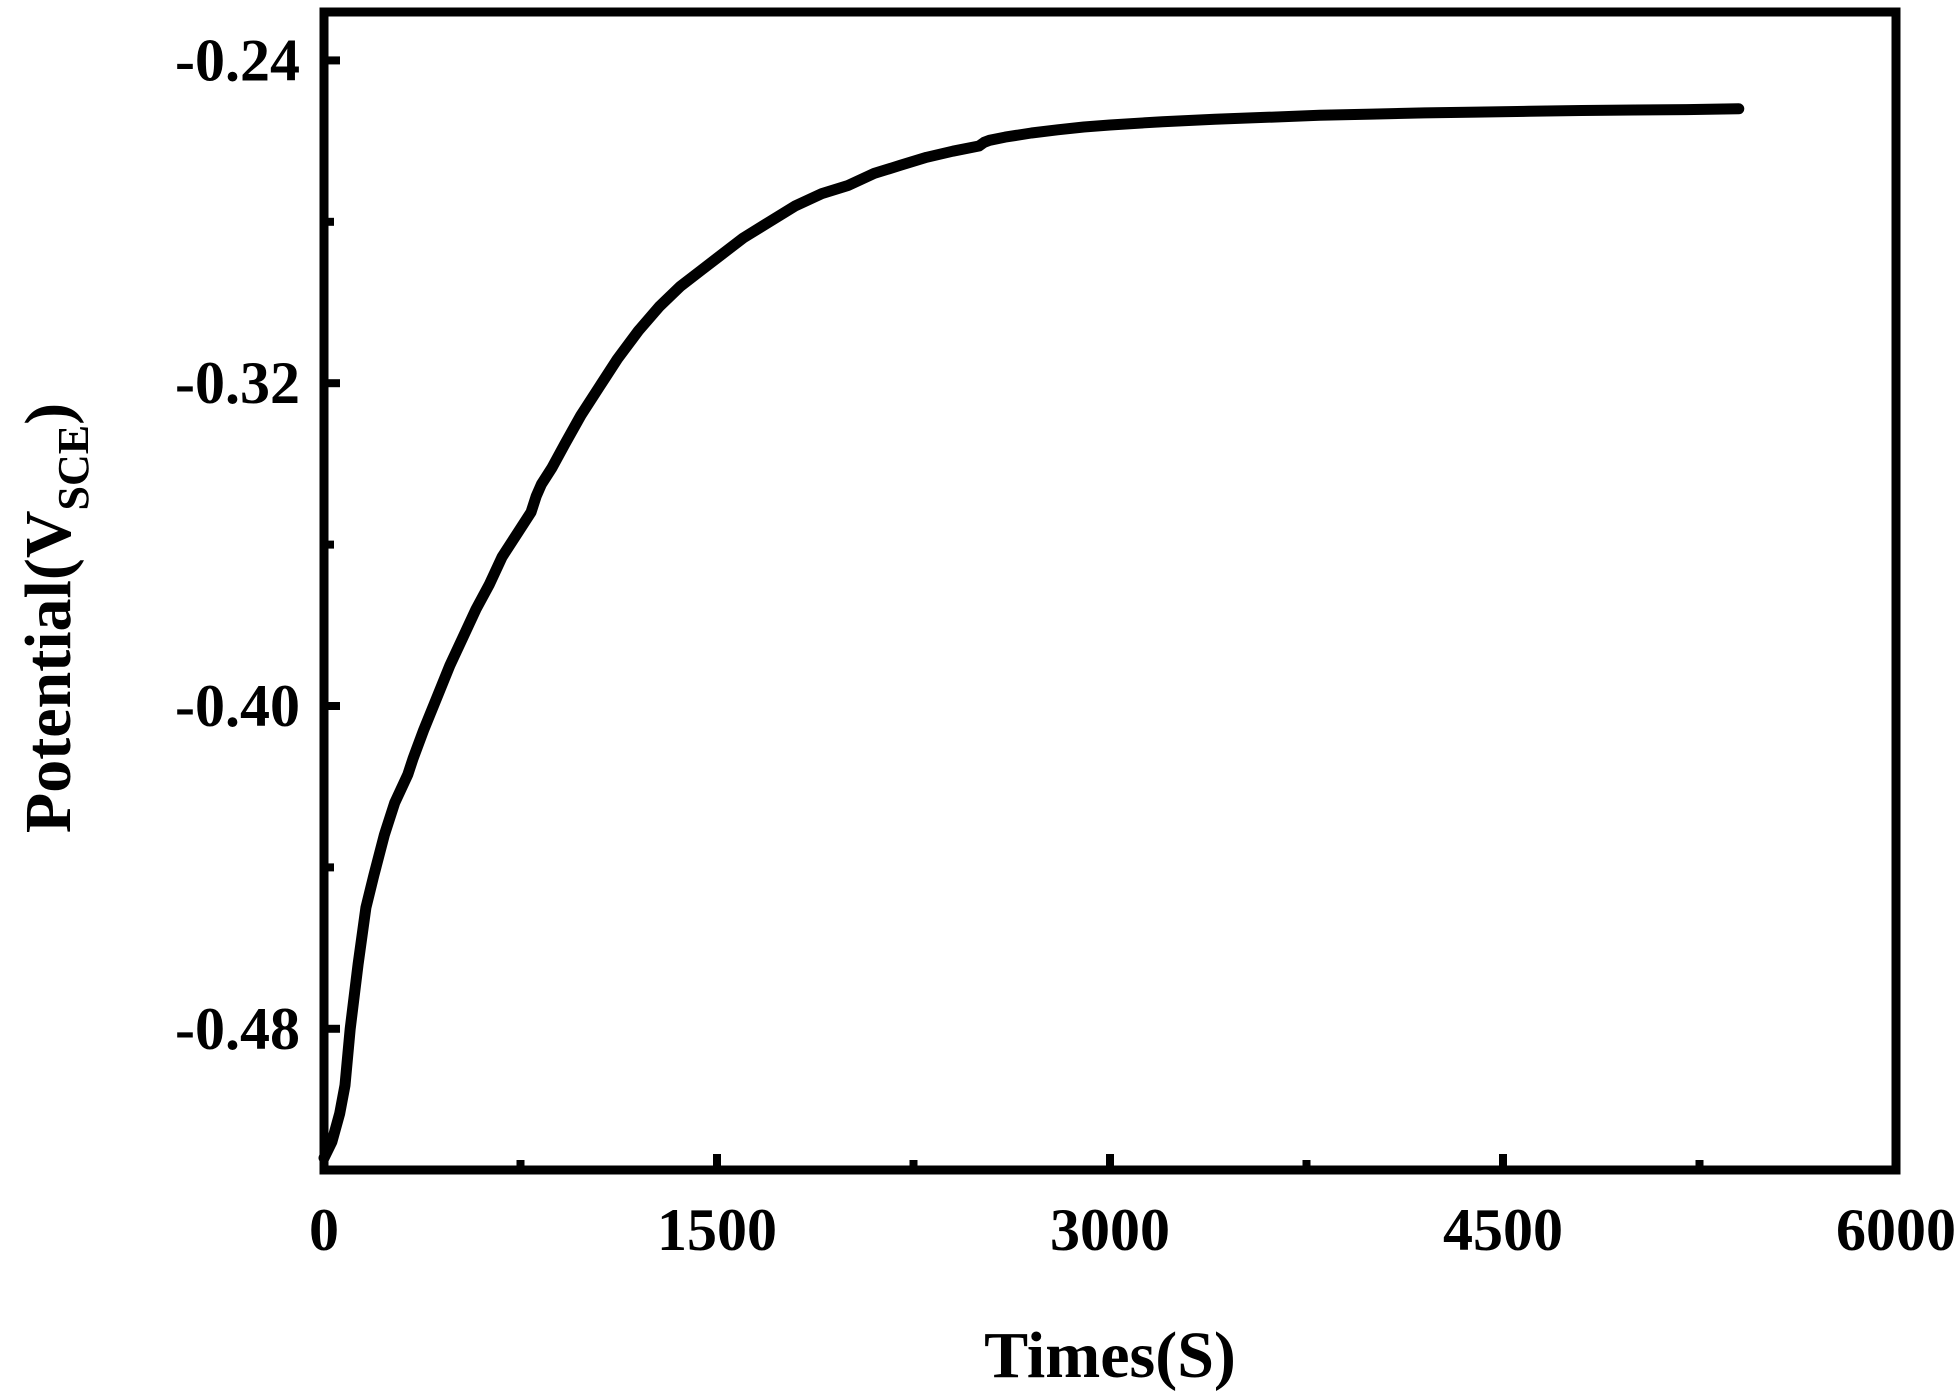 The image size is (1960, 1396). What do you see at coordinates (324, 1230) in the screenshot?
I see `x-tick-label: 0` at bounding box center [324, 1230].